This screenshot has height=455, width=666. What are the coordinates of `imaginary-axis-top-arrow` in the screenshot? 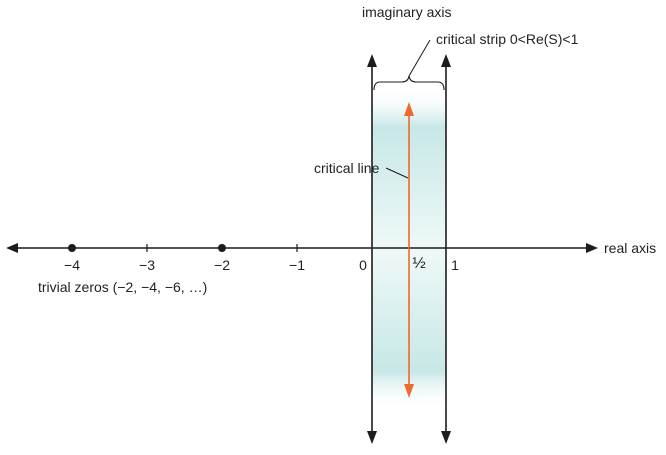 It's located at (372, 60).